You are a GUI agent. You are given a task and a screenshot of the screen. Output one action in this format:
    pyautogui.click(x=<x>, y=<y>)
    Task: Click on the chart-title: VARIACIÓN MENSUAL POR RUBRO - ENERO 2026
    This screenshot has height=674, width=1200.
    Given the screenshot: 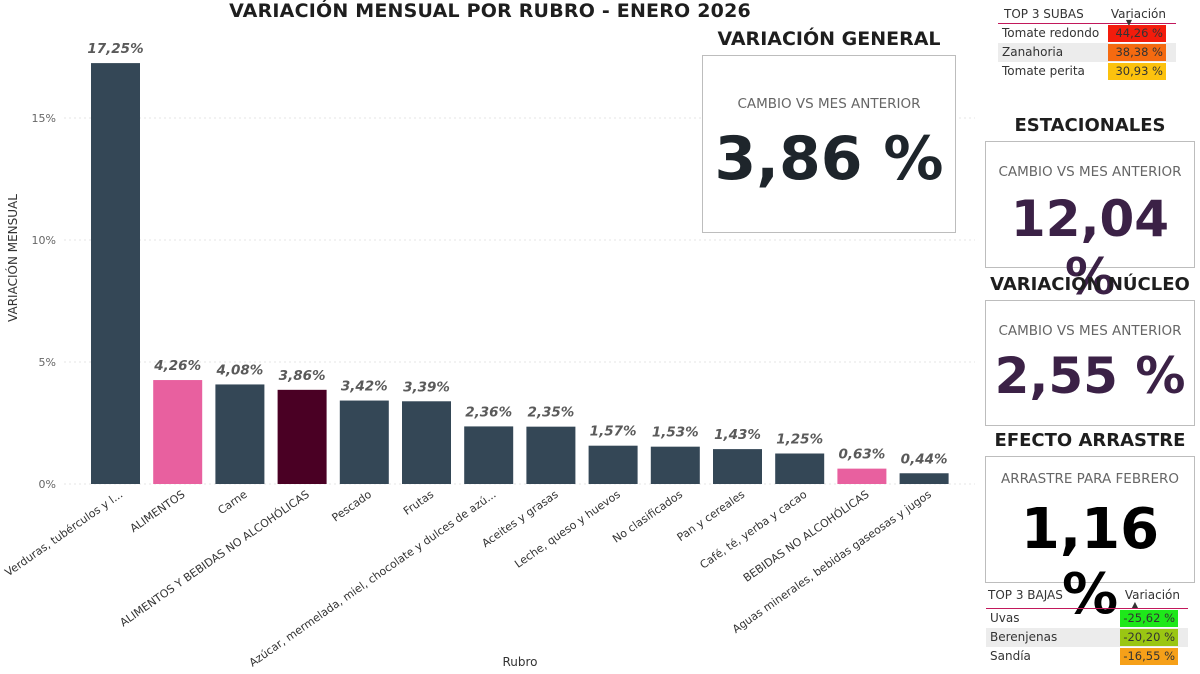 What is the action you would take?
    pyautogui.click(x=490, y=11)
    